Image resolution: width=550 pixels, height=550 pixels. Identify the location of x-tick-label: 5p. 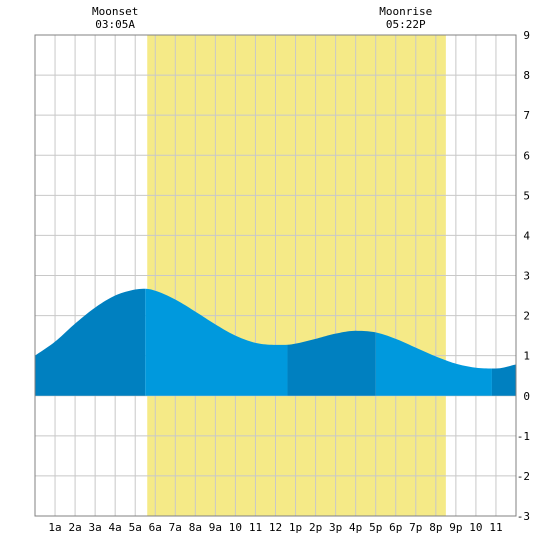
(375, 527).